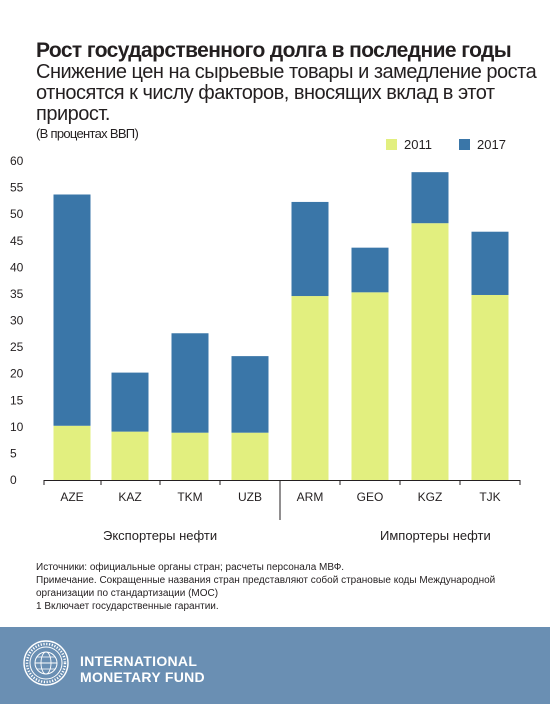 The height and width of the screenshot is (704, 550). I want to click on x-tick-label-tjk: TJK, so click(489, 497).